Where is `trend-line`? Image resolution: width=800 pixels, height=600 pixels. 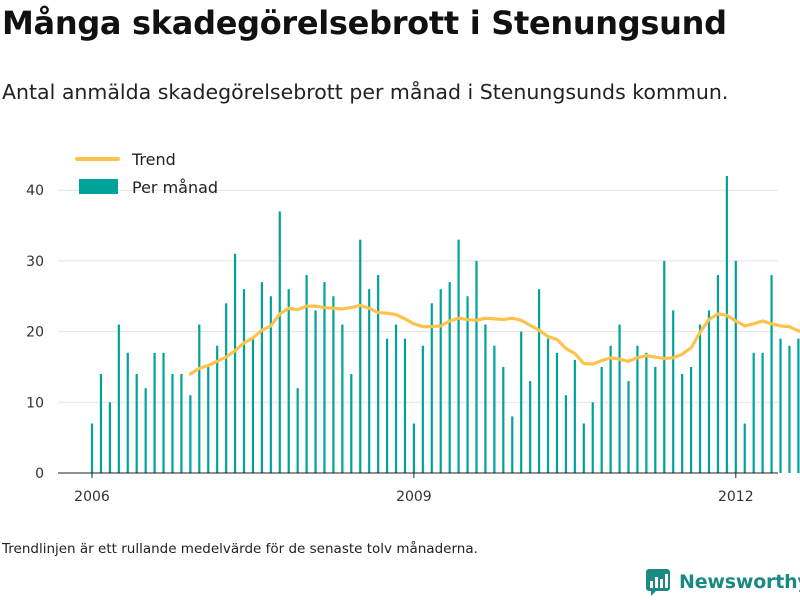
trend-line is located at coordinates (494, 339).